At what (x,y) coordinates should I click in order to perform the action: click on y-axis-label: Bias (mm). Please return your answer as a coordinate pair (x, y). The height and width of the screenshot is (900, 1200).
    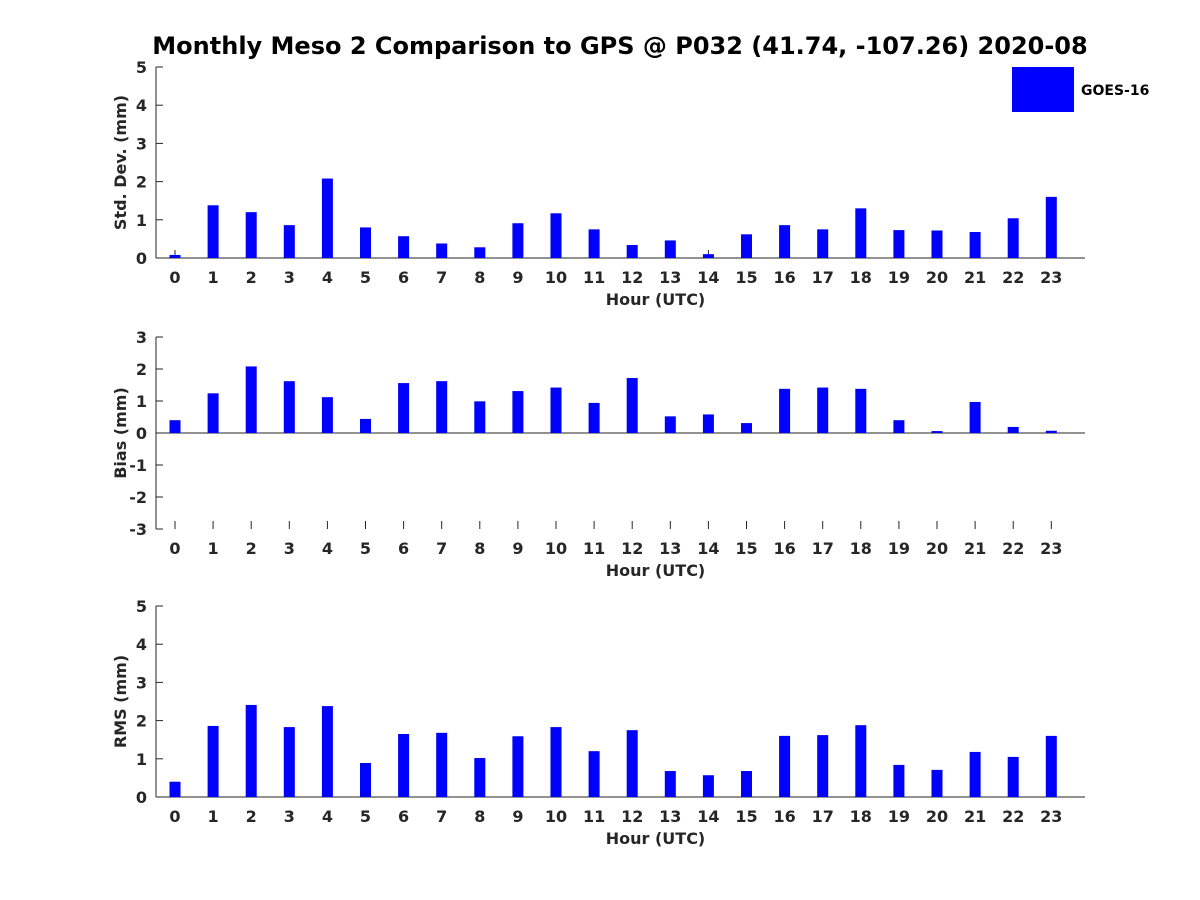
    Looking at the image, I should click on (120, 433).